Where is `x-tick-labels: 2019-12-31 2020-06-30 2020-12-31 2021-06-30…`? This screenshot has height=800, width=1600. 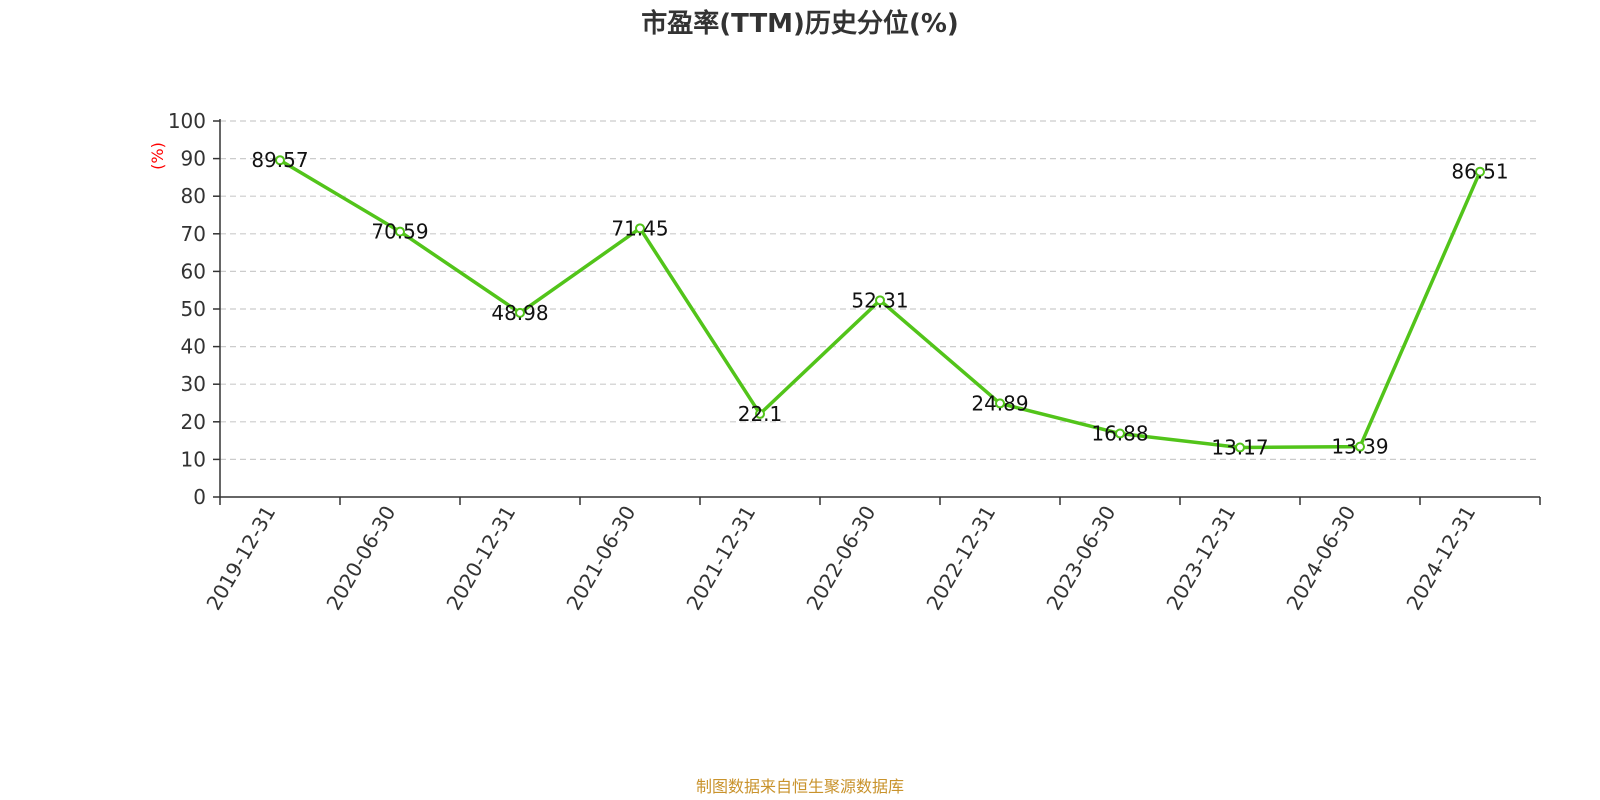
x-tick-labels: 2019-12-31 2020-06-30 2020-12-31 2021-06-30… is located at coordinates (840, 558).